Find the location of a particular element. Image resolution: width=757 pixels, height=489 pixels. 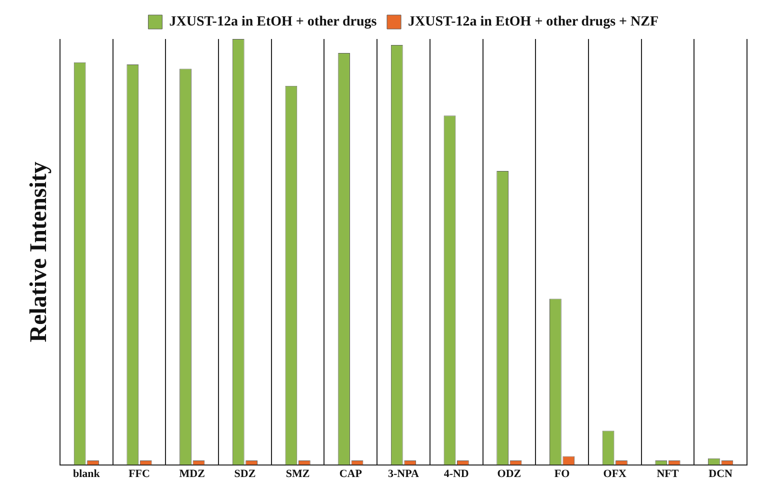

y-axis-title: Relative Intensity is located at coordinates (39, 252).